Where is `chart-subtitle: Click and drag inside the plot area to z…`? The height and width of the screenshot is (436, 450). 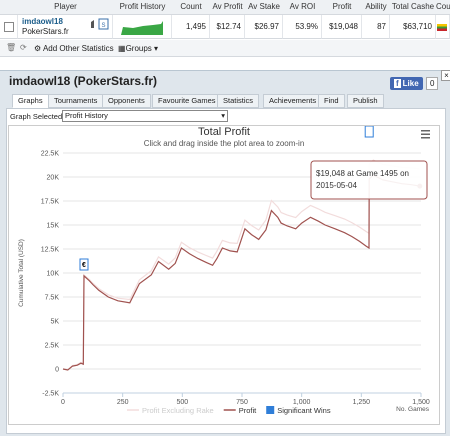 chart-subtitle: Click and drag inside the plot area to z… is located at coordinates (224, 143).